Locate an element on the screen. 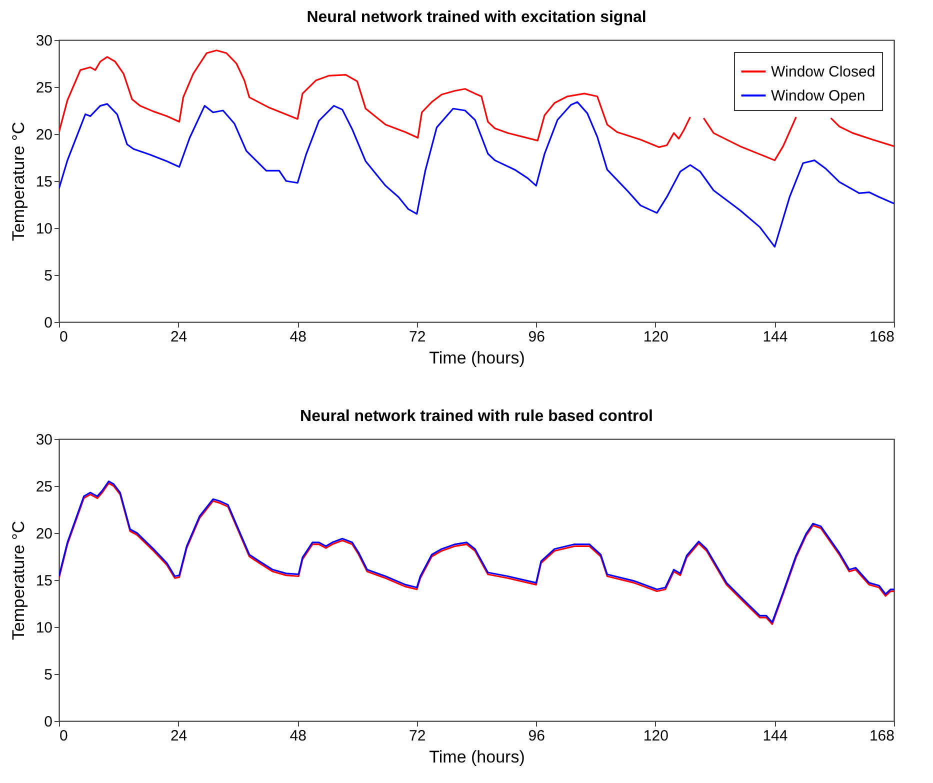  chart-title: Neural network trained with rule based control is located at coordinates (476, 416).